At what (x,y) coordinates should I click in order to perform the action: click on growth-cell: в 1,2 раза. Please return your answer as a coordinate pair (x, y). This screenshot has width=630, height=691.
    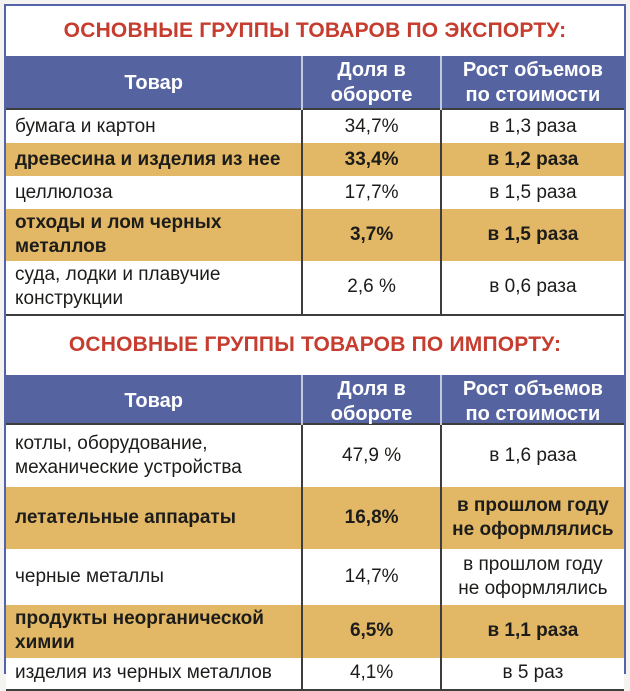
    Looking at the image, I should click on (532, 159).